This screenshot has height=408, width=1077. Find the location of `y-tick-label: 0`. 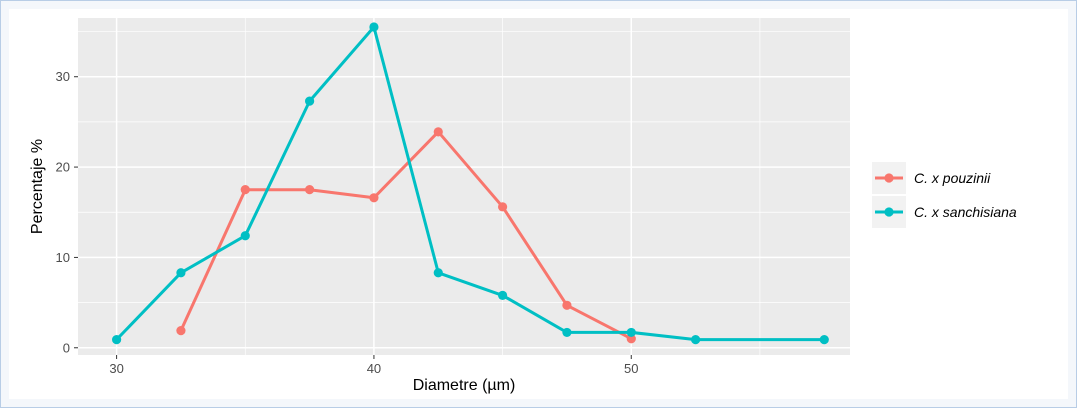

y-tick-label: 0 is located at coordinates (66, 347).